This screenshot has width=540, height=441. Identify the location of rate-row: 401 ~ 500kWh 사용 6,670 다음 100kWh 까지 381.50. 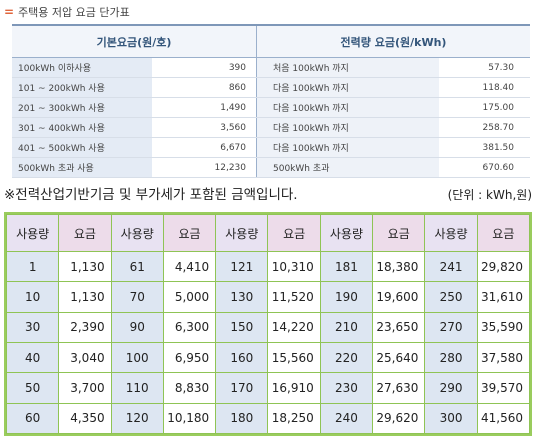
(271, 147).